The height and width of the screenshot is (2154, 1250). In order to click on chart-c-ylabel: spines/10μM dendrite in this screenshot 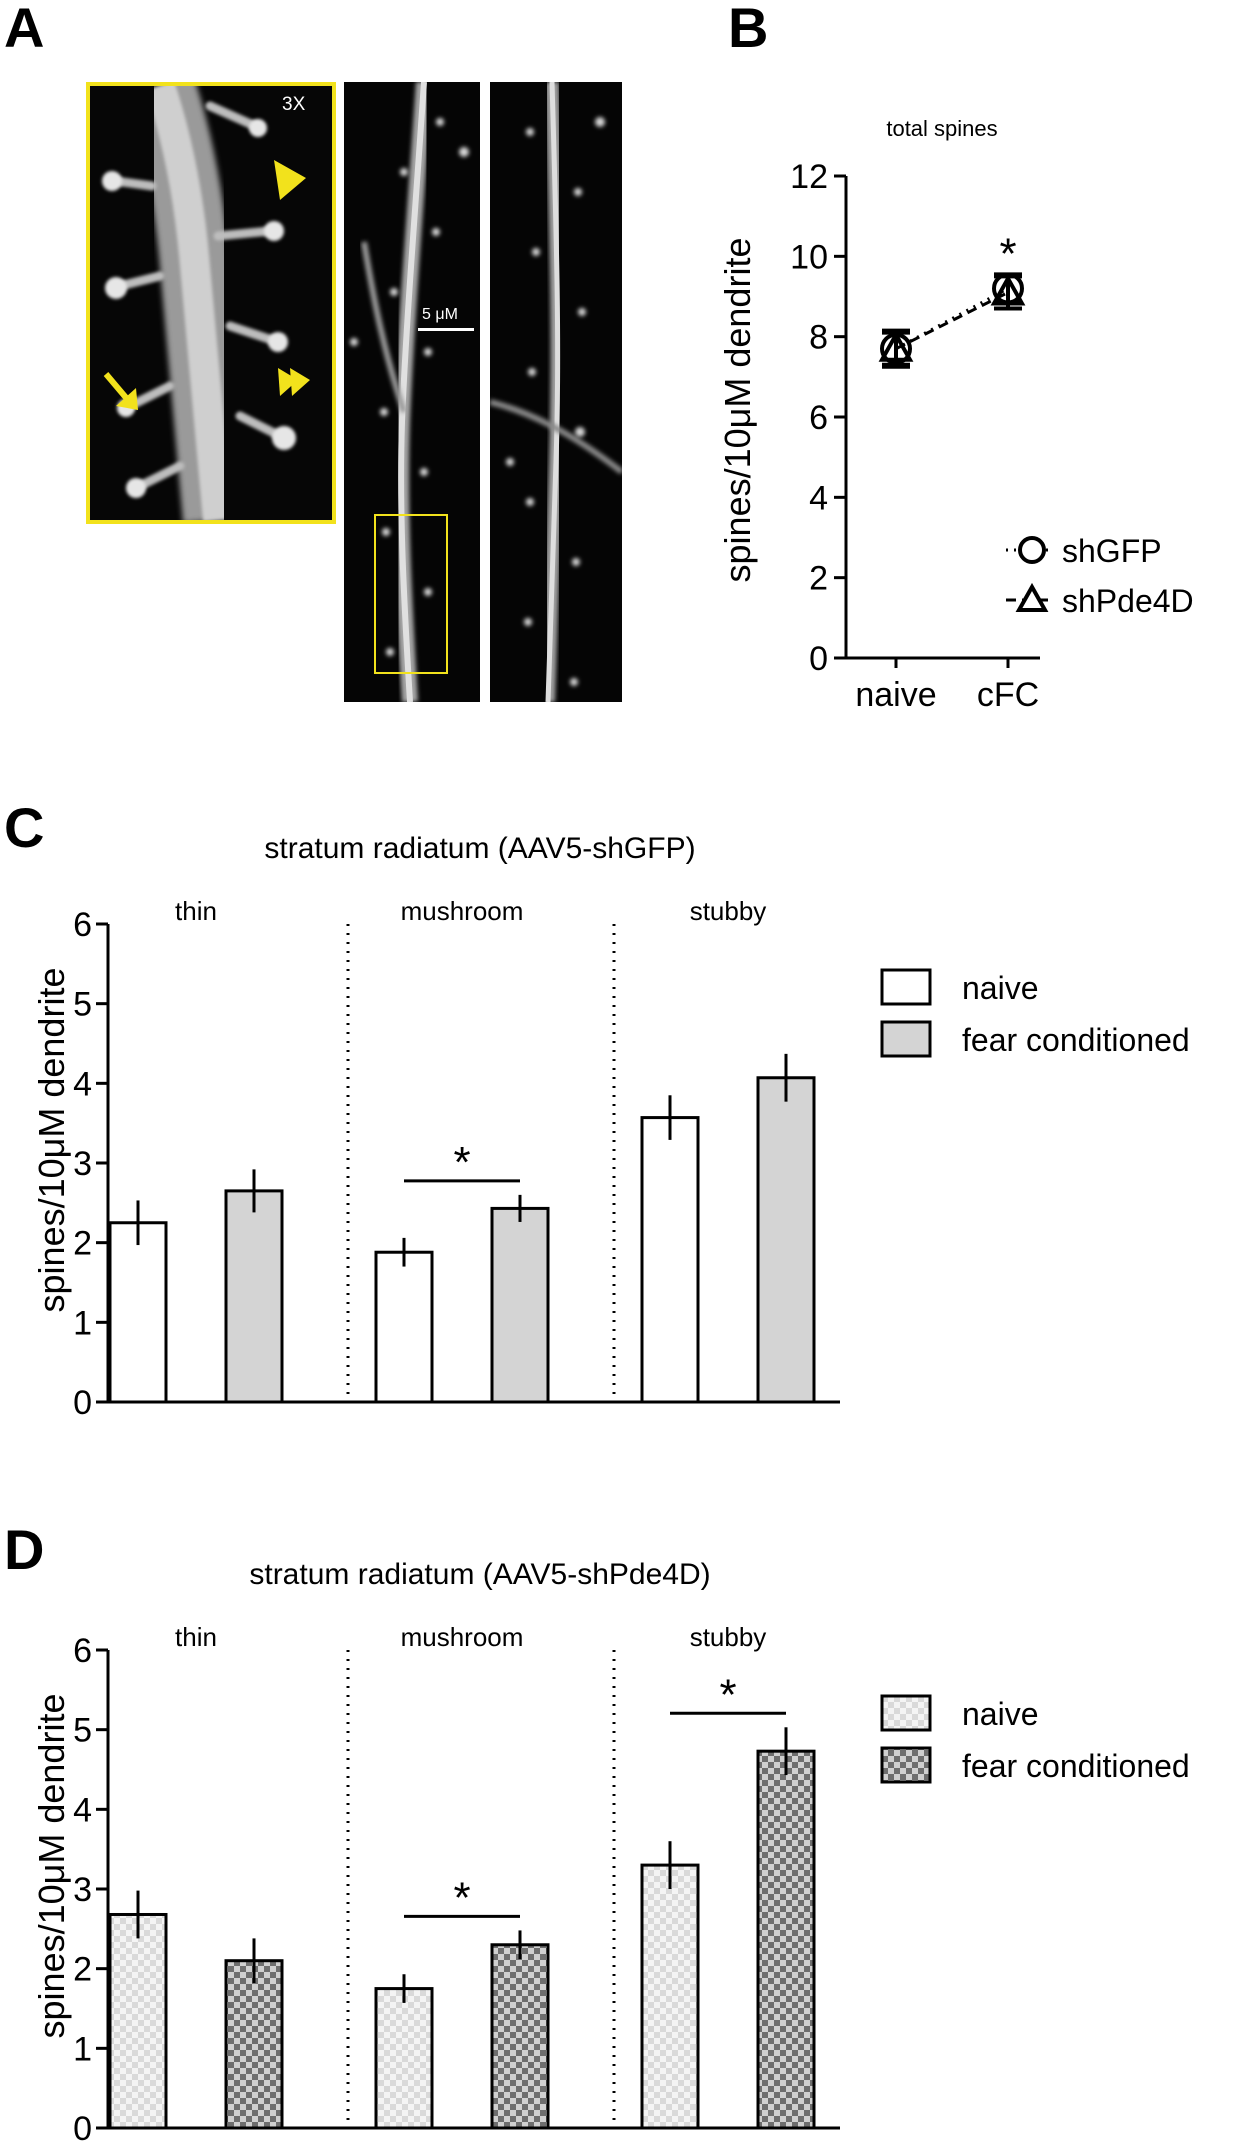, I will do `click(51, 1140)`.